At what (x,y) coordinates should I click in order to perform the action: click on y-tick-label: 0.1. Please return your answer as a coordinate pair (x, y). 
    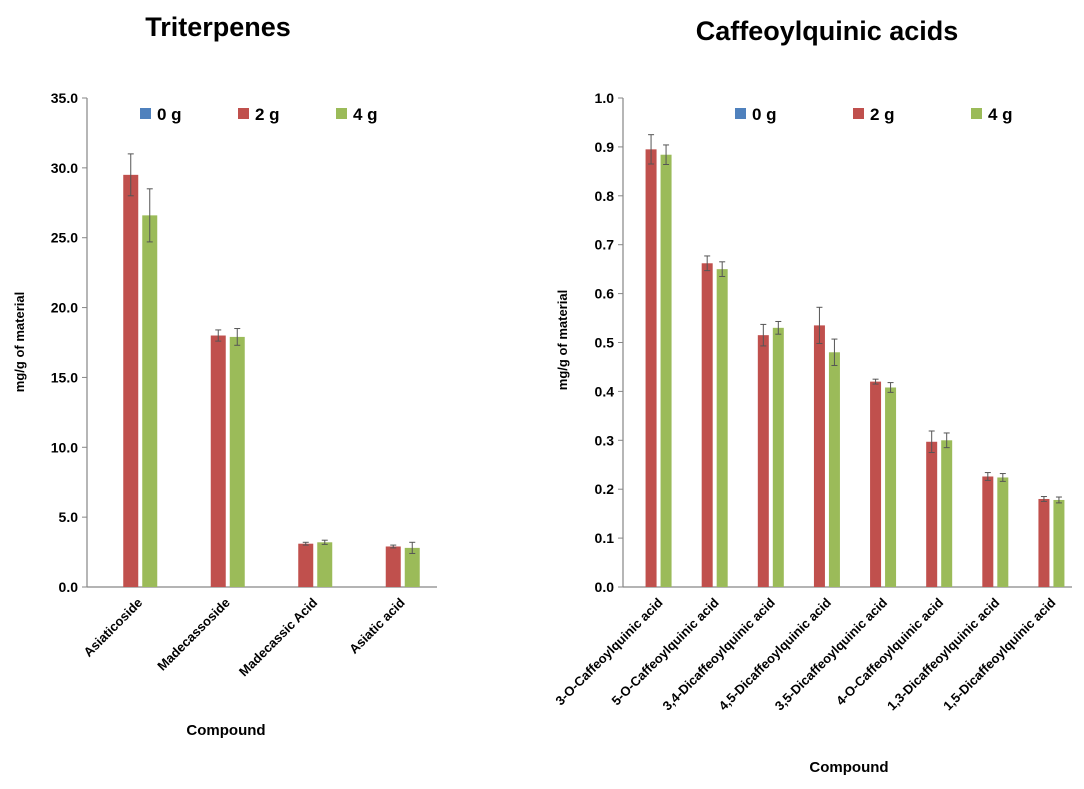
    Looking at the image, I should click on (605, 538).